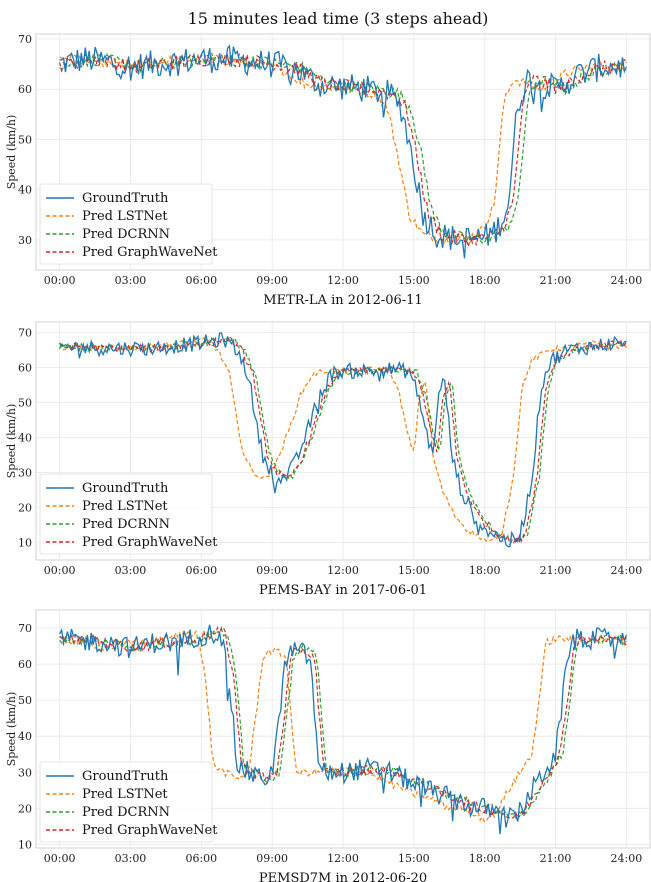 The image size is (651, 882). Describe the element at coordinates (342, 300) in the screenshot. I see `panel-title: METR-LA in 2012-06-11` at that location.